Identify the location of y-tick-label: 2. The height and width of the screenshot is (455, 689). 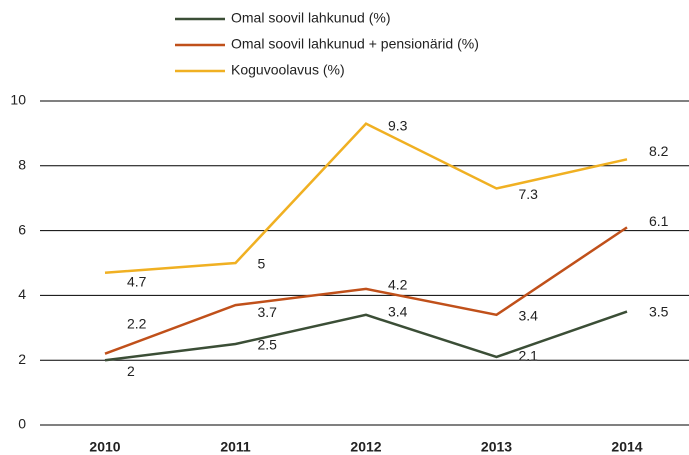
(22, 359).